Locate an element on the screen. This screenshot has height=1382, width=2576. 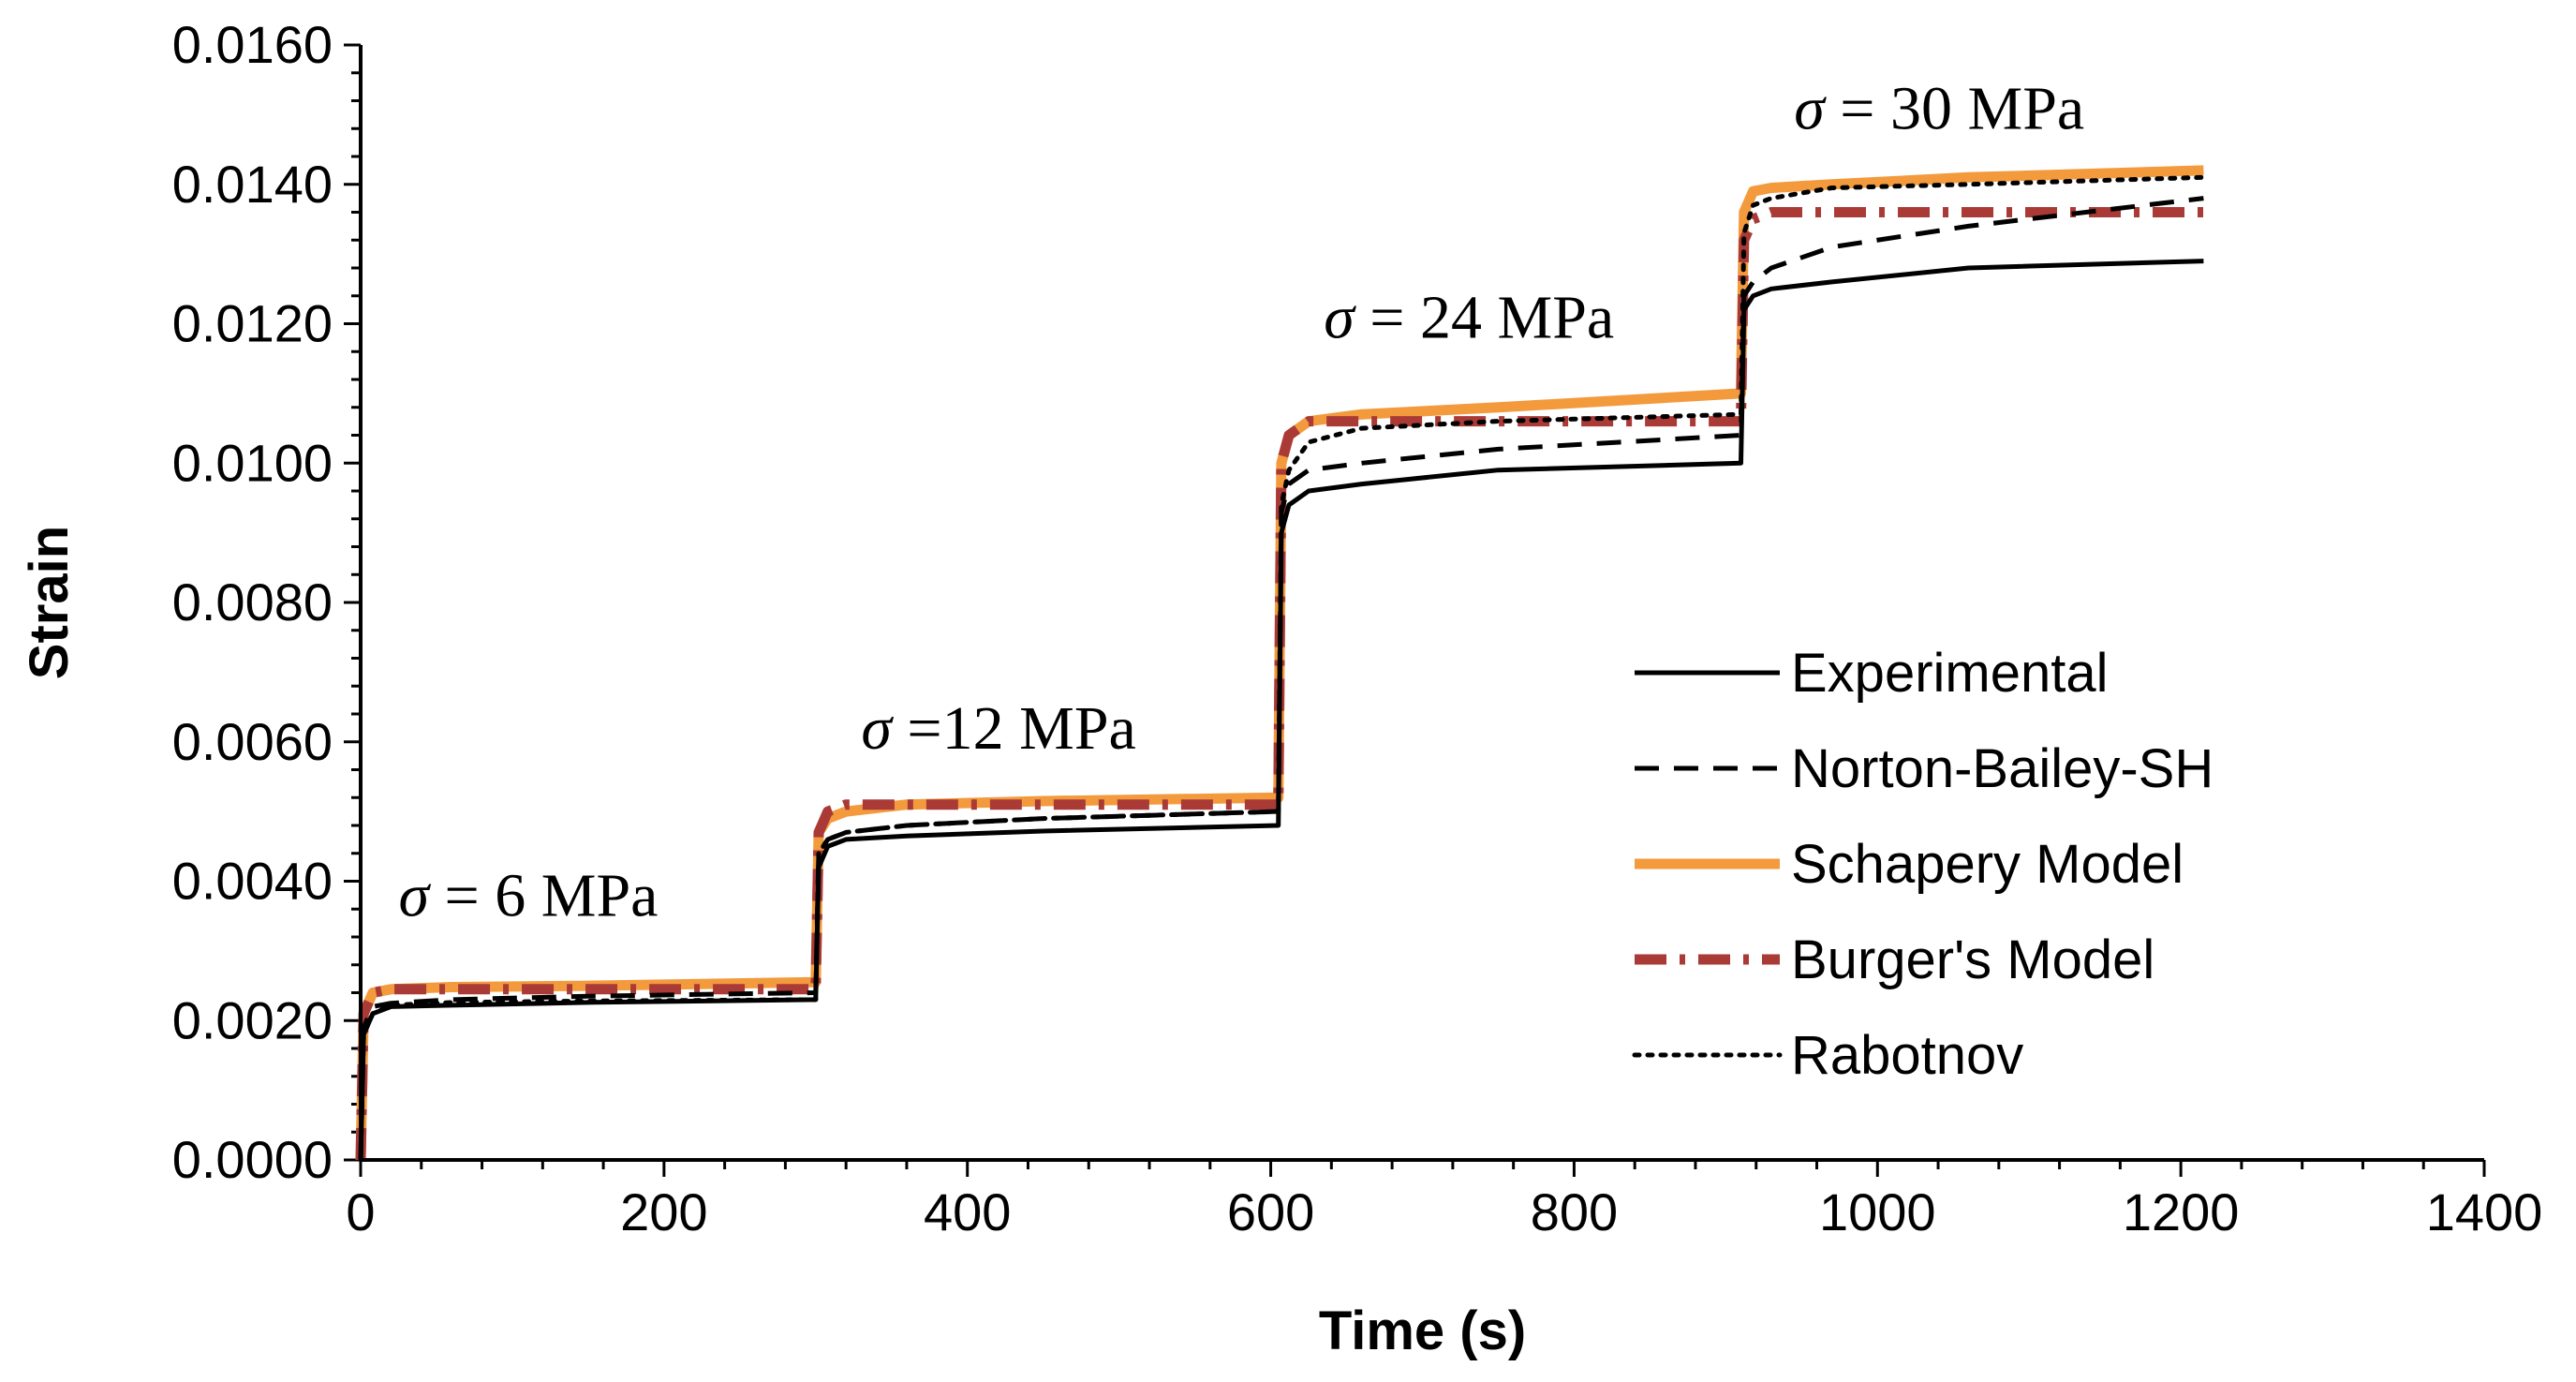
x-tick-label: 0 is located at coordinates (360, 1211).